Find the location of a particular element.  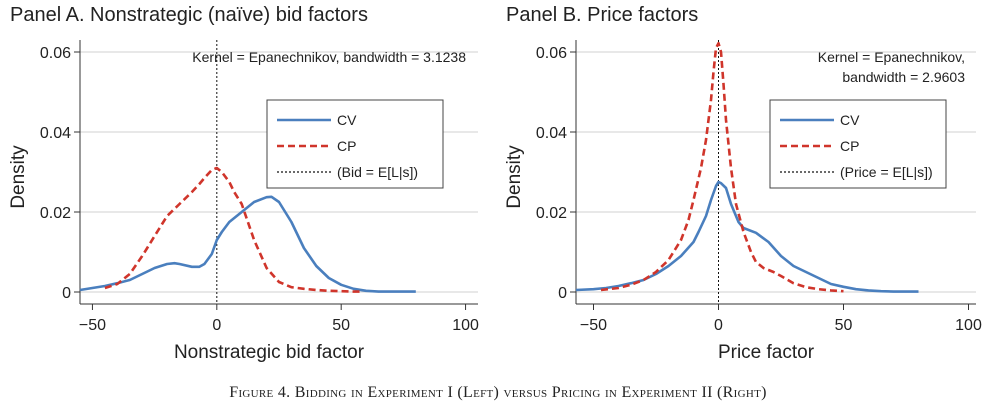

panel-a-y-tick-label: 0.04 is located at coordinates (55, 133).